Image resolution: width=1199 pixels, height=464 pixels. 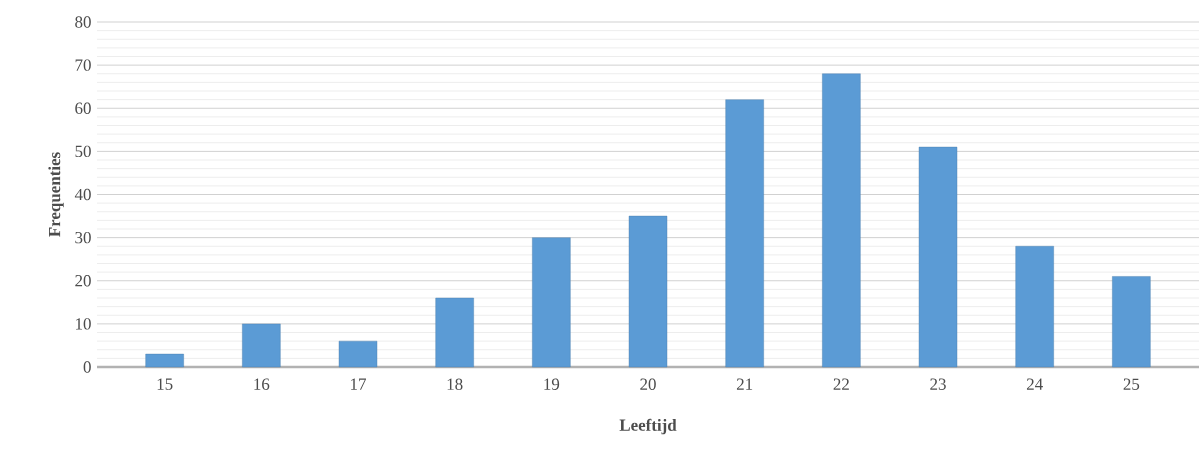 I want to click on y-tick-label: 80, so click(x=83, y=22).